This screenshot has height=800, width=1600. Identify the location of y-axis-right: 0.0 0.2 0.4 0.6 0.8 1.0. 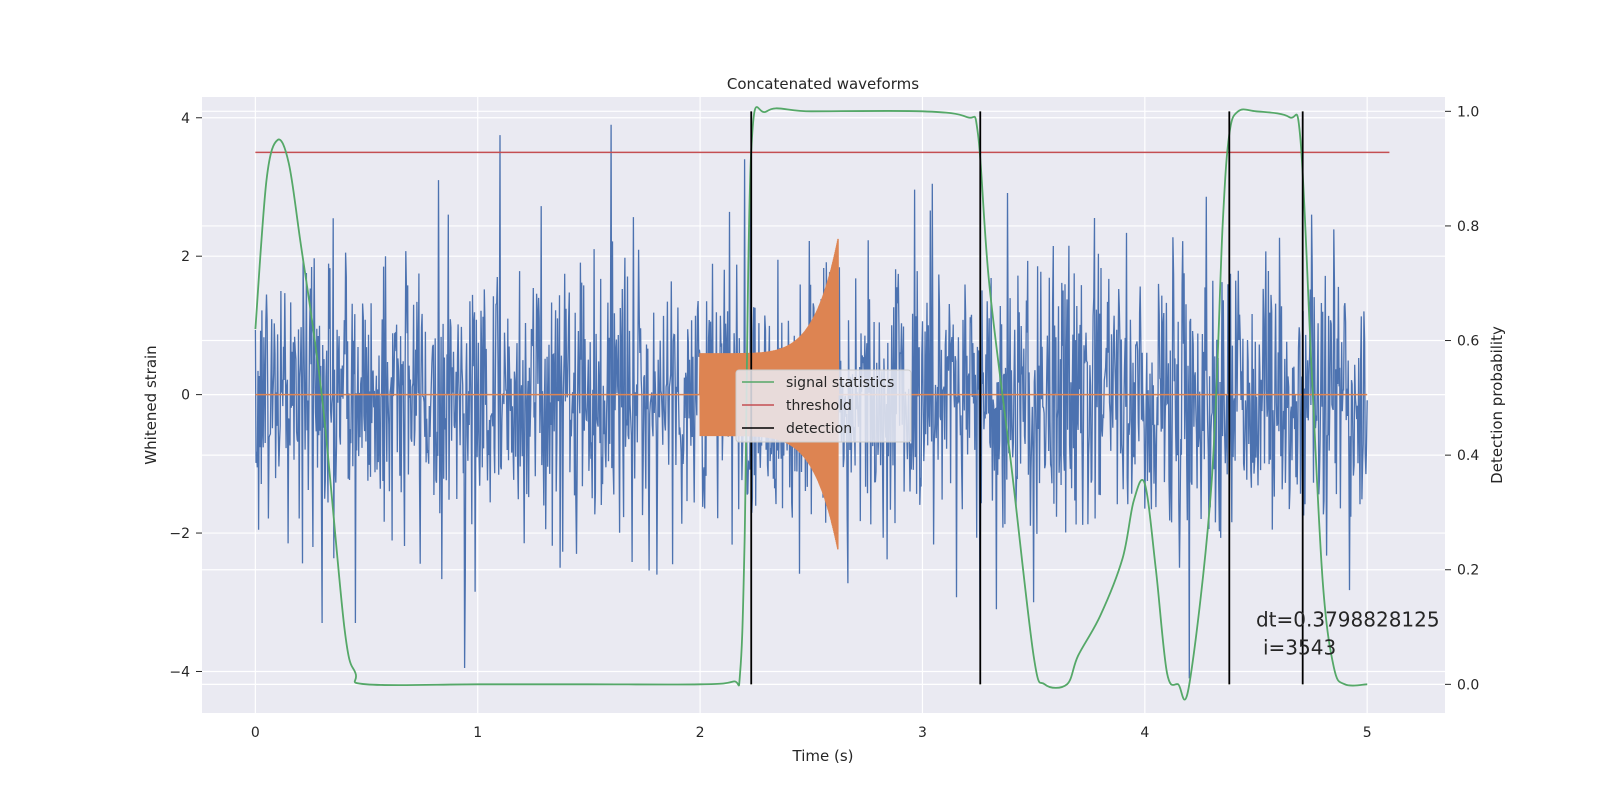
(1462, 398).